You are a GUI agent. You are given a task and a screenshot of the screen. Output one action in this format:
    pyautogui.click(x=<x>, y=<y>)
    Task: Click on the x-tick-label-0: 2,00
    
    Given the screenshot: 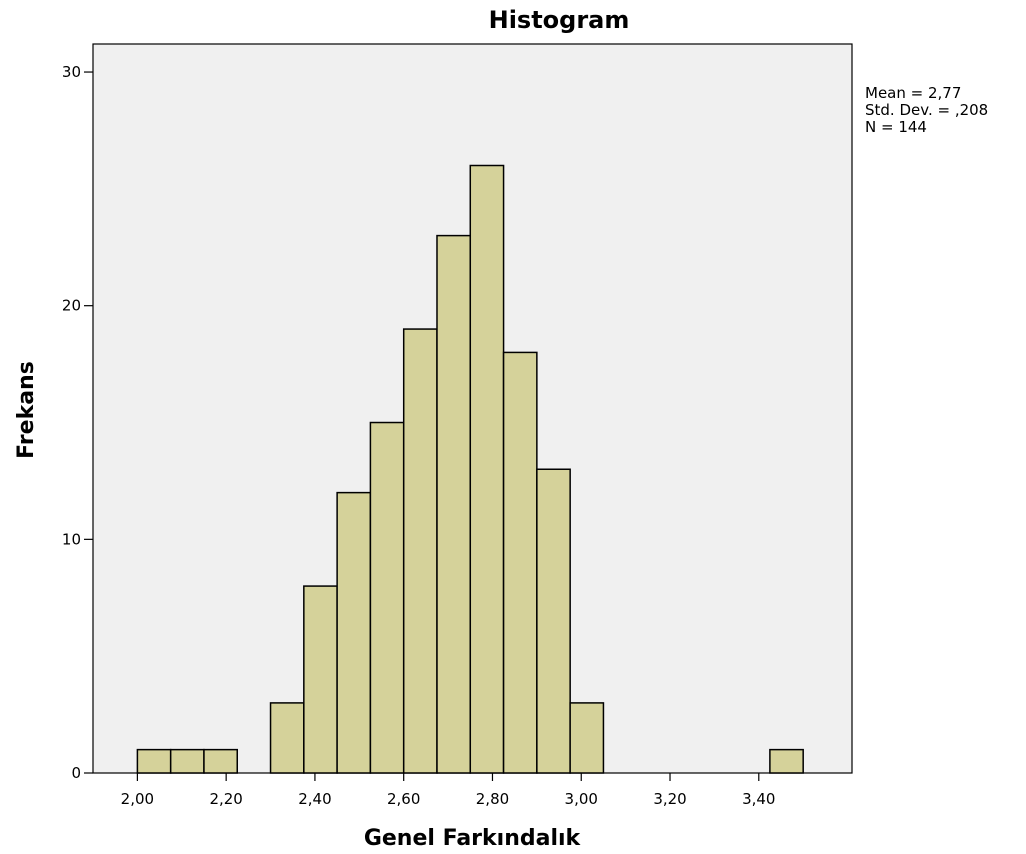 What is the action you would take?
    pyautogui.click(x=137, y=799)
    